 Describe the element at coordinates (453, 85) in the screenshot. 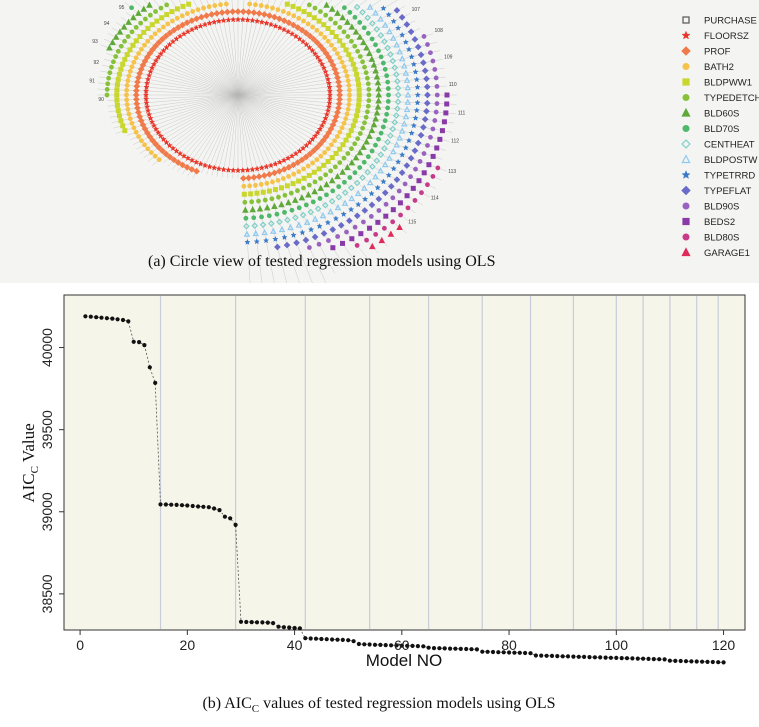

I see `model-number-label: 110` at that location.